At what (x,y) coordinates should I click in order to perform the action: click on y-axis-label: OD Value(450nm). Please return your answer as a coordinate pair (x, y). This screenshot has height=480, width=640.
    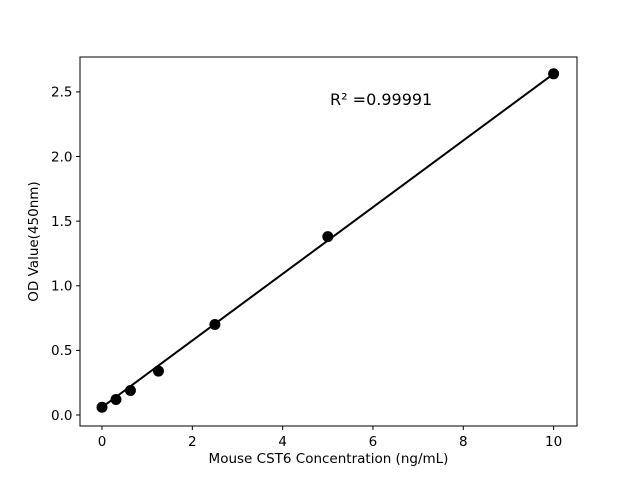
    Looking at the image, I should click on (34, 241).